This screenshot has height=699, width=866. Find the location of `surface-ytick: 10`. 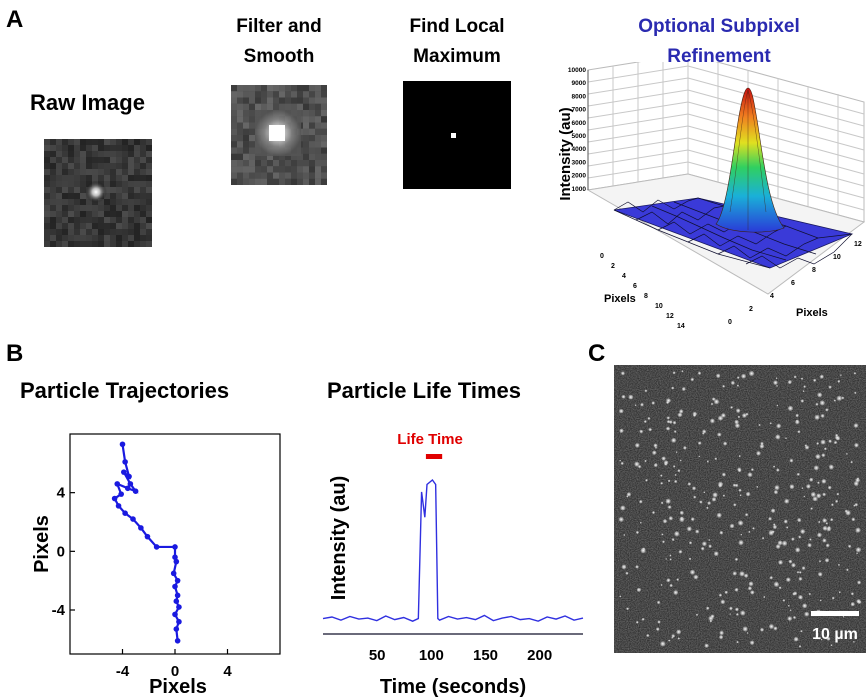

surface-ytick: 10 is located at coordinates (837, 257).